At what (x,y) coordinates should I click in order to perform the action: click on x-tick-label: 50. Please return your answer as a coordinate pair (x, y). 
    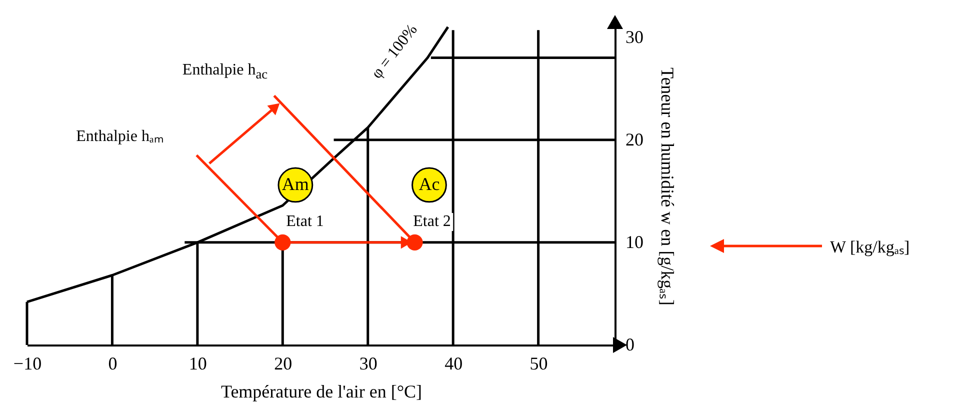
    Looking at the image, I should click on (539, 364).